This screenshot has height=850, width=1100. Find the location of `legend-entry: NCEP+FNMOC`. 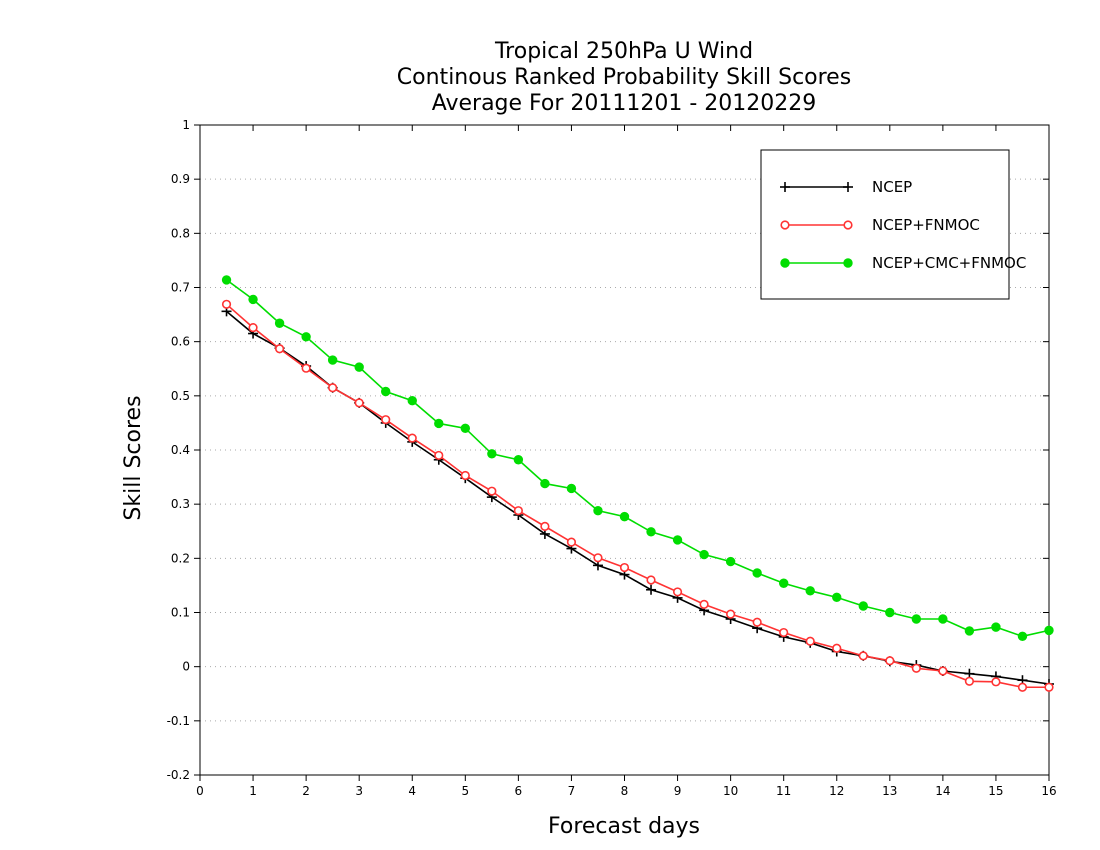

legend-entry: NCEP+FNMOC is located at coordinates (880, 225).